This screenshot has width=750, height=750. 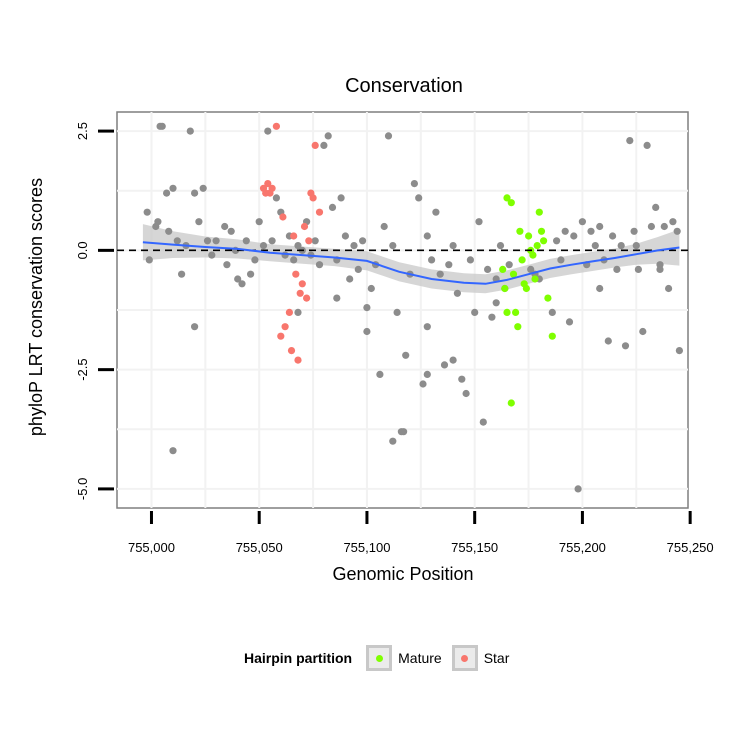 I want to click on y-axis: 2.5 0.0 -2.5 -5.0, so click(x=94, y=311).